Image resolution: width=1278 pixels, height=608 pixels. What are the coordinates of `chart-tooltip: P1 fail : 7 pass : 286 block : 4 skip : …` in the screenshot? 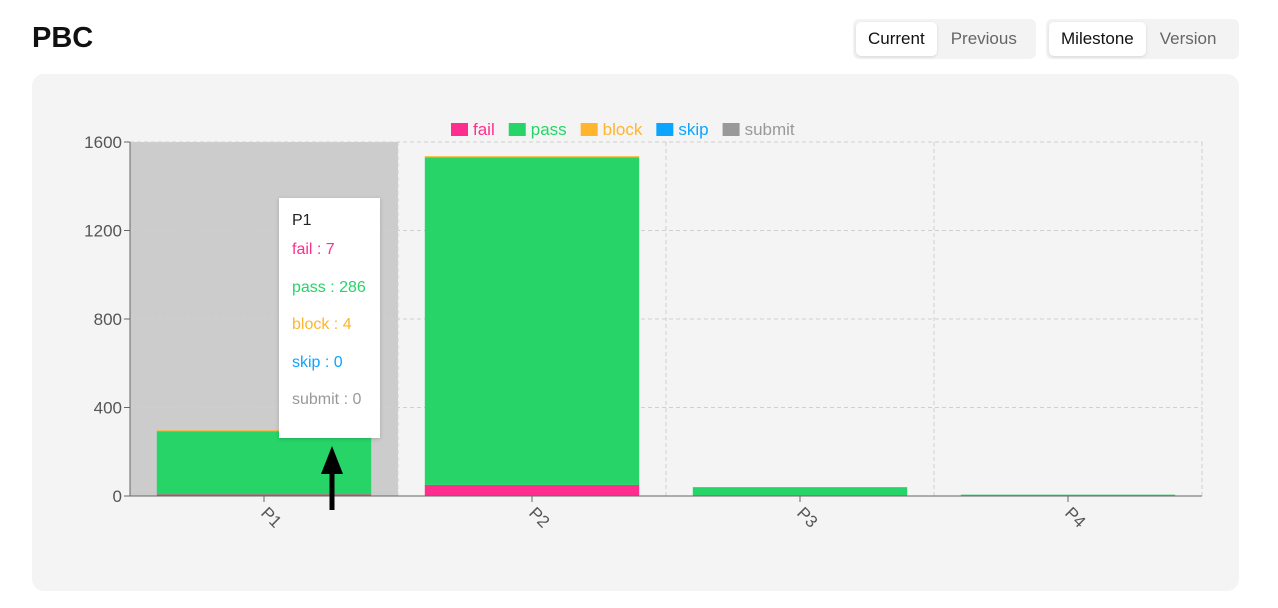 It's located at (329, 318).